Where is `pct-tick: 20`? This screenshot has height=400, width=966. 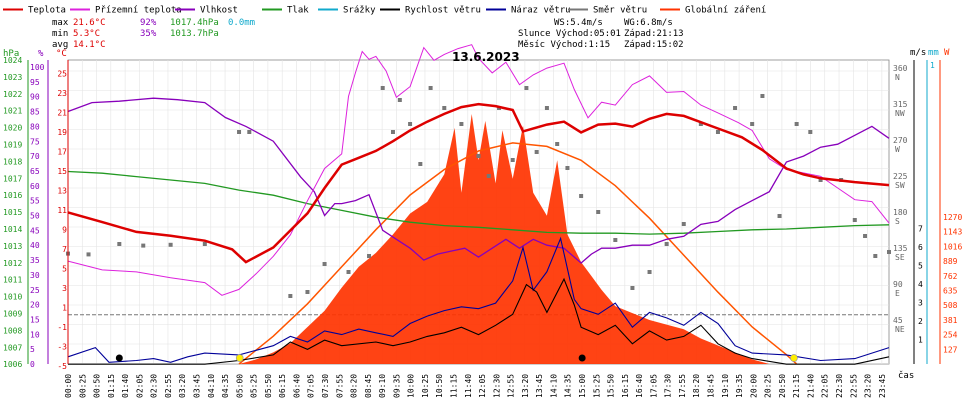 pct-tick: 20 is located at coordinates (35, 305).